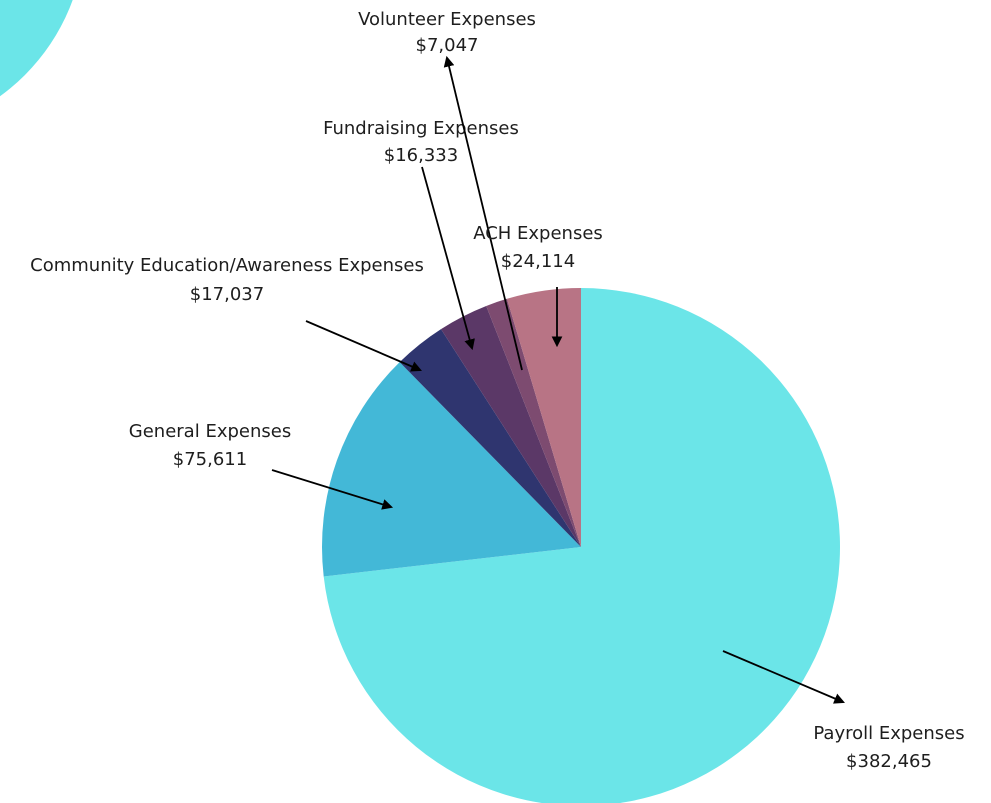 This screenshot has height=803, width=991. I want to click on slice-label: Payroll Expenses, so click(888, 733).